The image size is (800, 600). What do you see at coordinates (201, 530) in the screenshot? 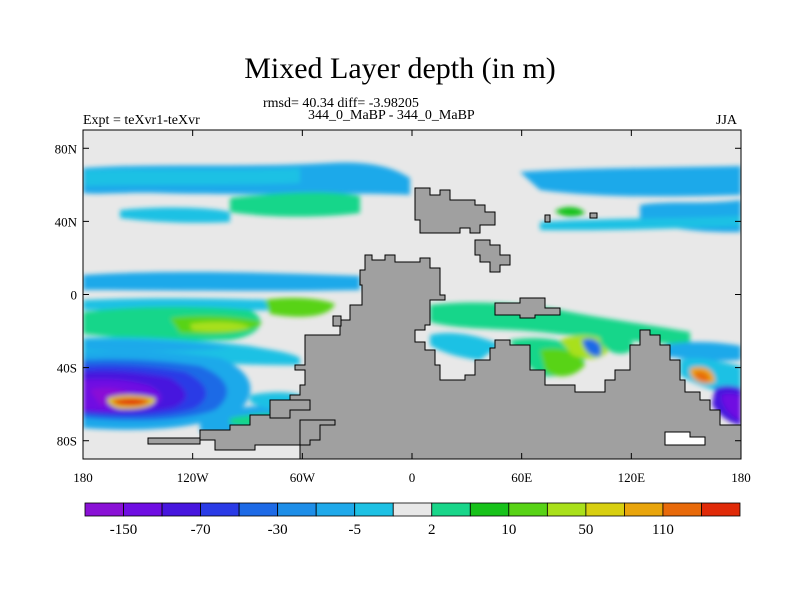
I see `colorbar-label: -70` at bounding box center [201, 530].